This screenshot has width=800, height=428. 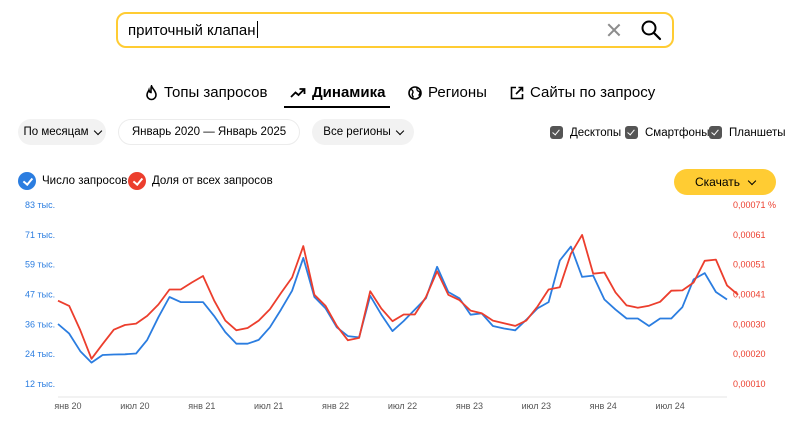 I want to click on tab-label: Топы запросов, so click(x=216, y=92).